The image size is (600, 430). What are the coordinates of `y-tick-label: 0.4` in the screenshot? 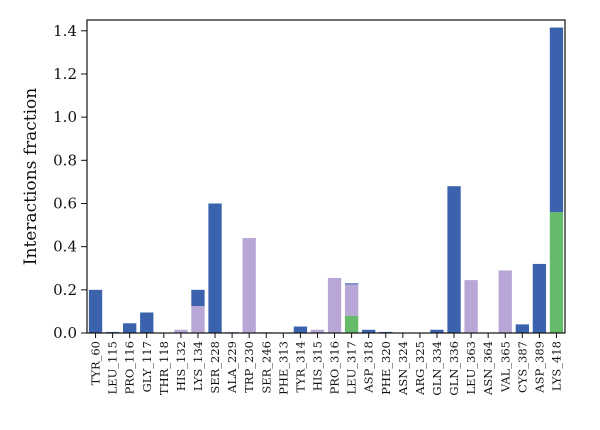 It's located at (65, 247).